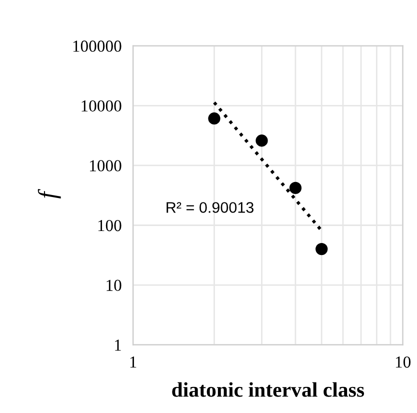 Image resolution: width=417 pixels, height=413 pixels. What do you see at coordinates (110, 226) in the screenshot?
I see `y-tick-label: 100` at bounding box center [110, 226].